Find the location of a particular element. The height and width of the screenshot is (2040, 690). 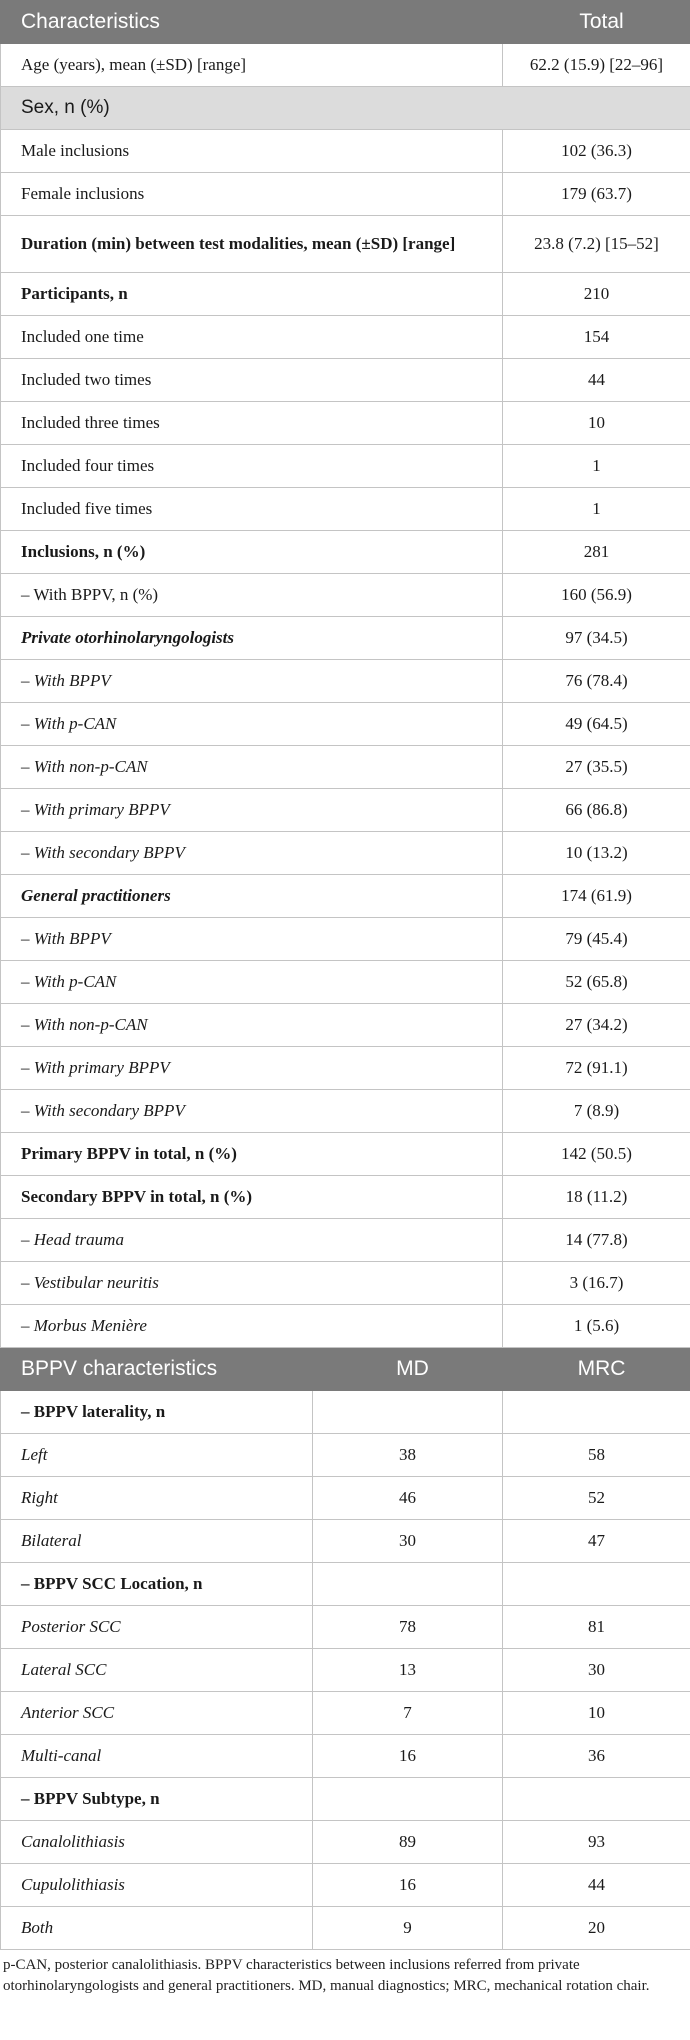

table-row: Private otorhinolaryngologists 97 (34.5) is located at coordinates (345, 638).